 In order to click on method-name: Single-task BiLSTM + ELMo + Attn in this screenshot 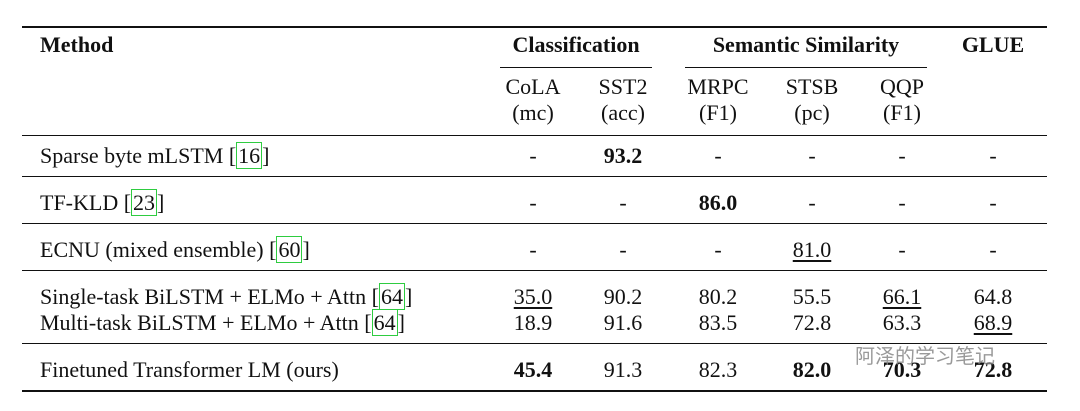, I will do `click(203, 296)`.